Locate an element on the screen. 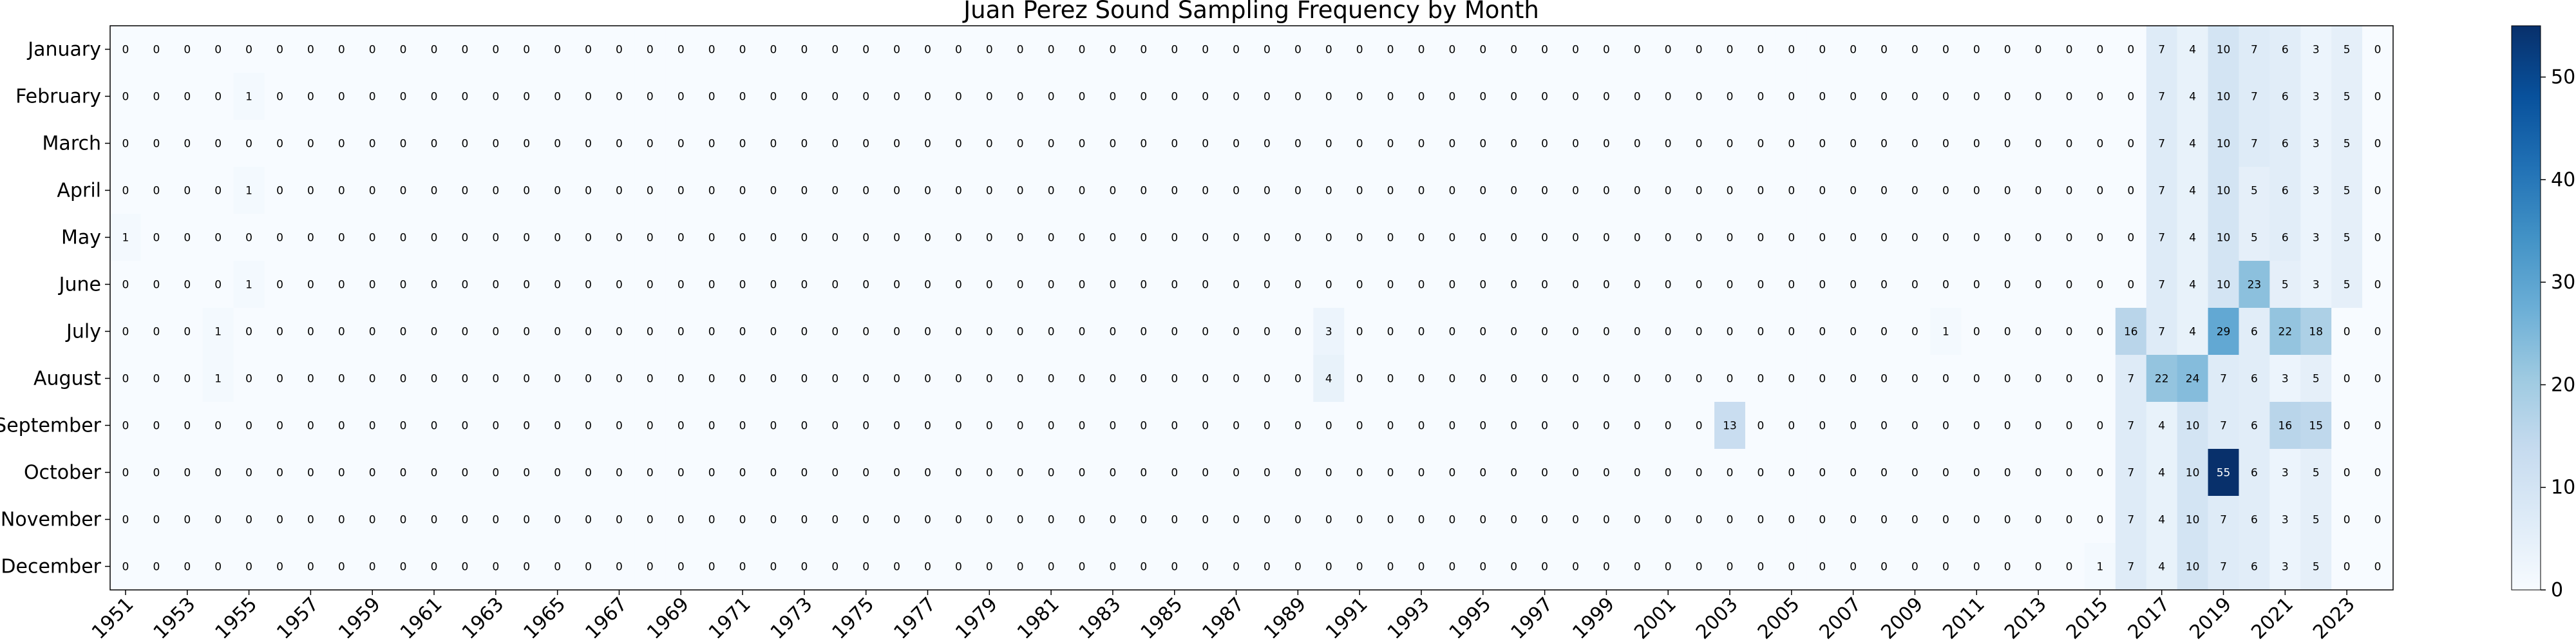 Image resolution: width=2576 pixels, height=644 pixels. cell-value-label: 1 is located at coordinates (1946, 333).